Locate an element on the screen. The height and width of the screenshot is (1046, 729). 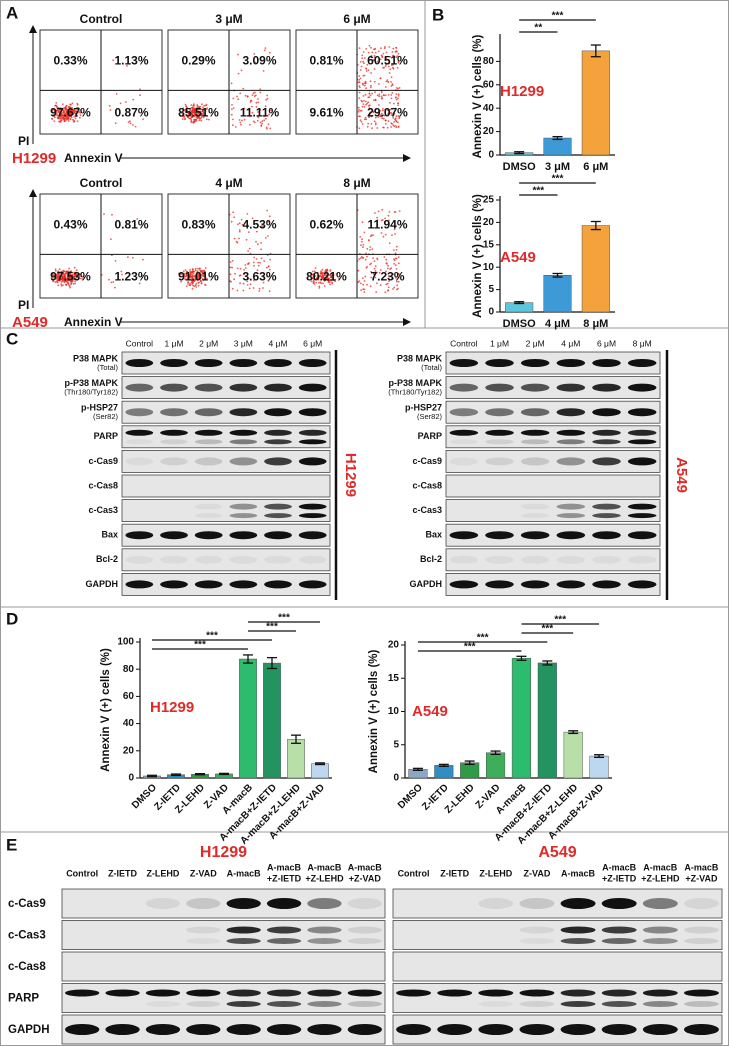
lane-label: 8 μM is located at coordinates (642, 343).